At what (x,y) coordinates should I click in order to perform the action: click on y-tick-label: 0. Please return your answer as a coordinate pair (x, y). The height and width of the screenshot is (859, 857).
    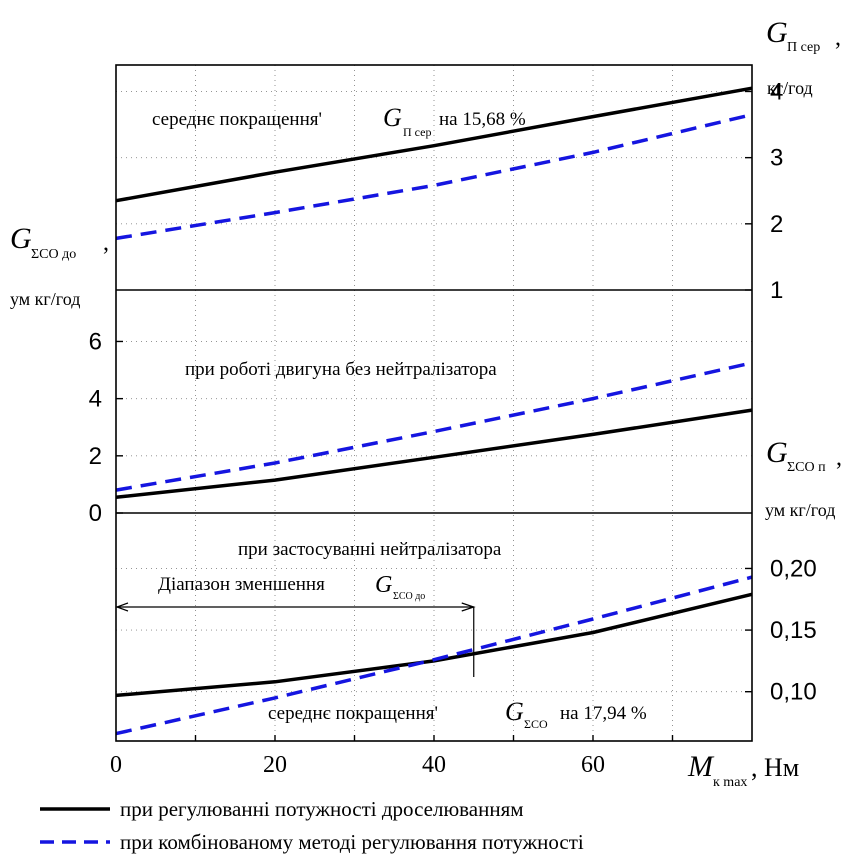
    Looking at the image, I should click on (95, 513).